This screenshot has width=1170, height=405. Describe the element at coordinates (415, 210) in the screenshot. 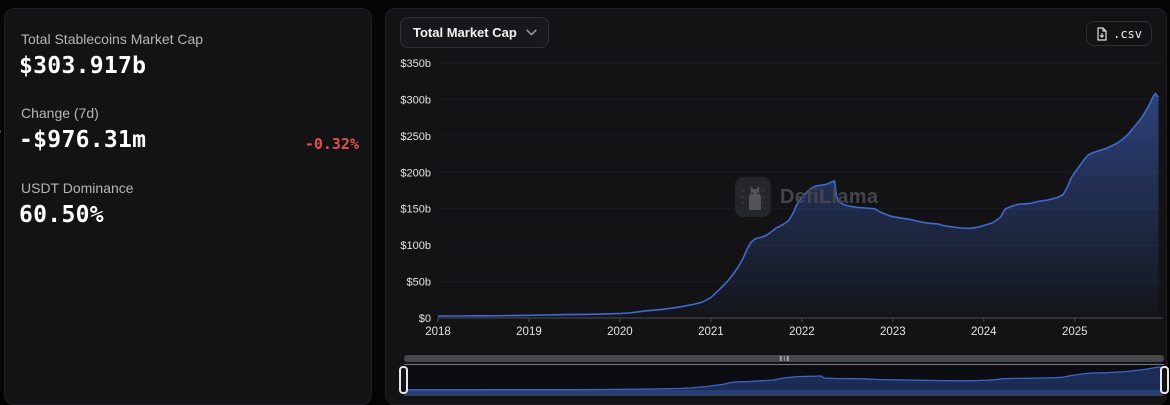

I see `y-axis-label: $150b` at that location.